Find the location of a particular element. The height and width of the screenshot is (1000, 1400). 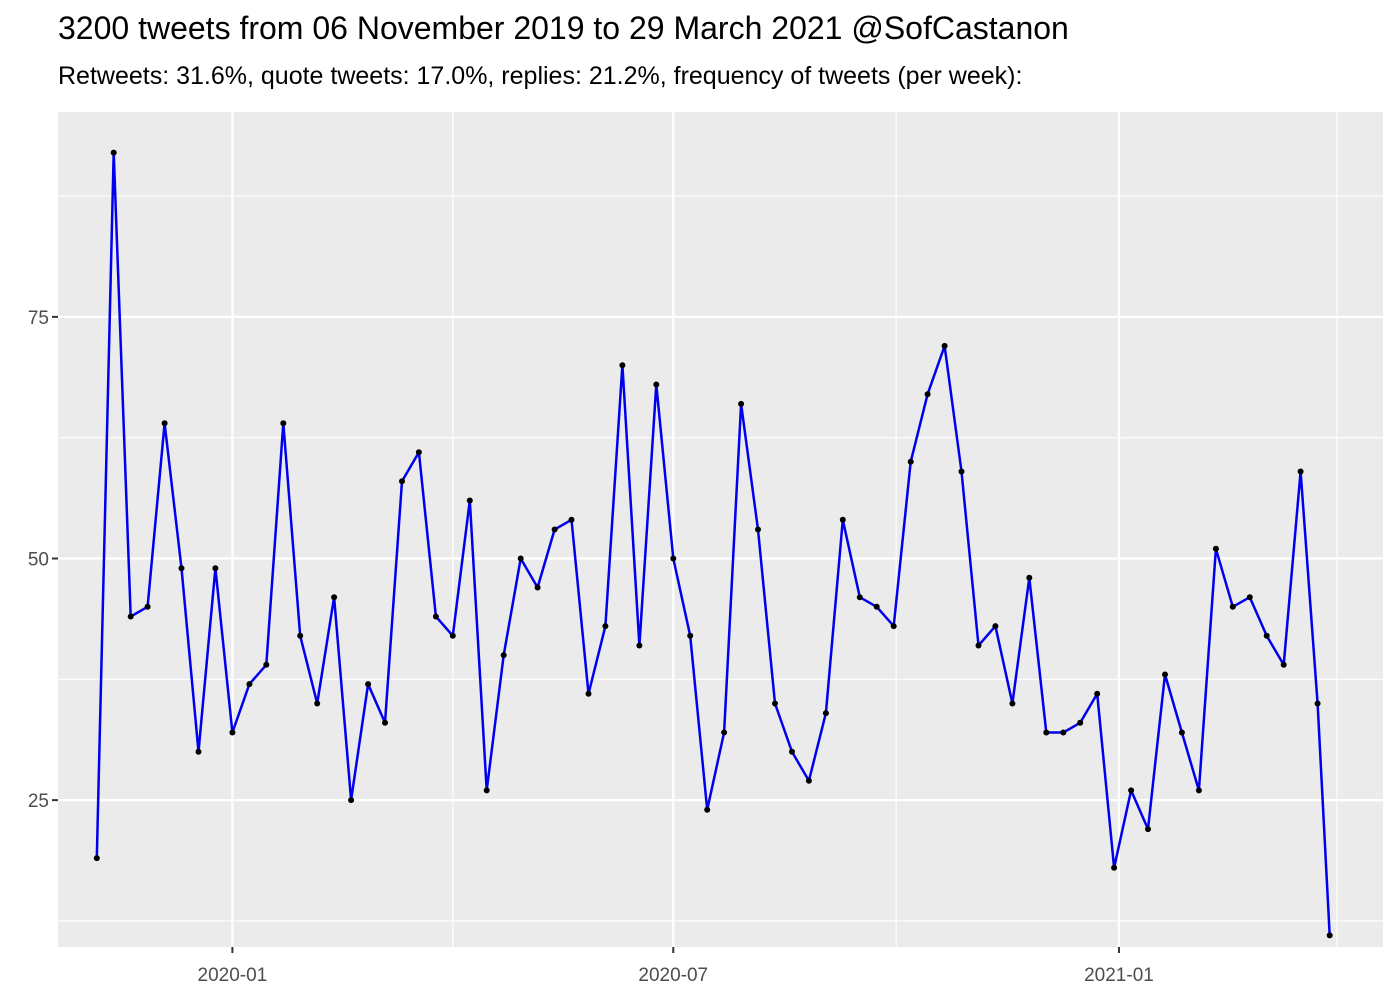

y-tick-label: 75 is located at coordinates (38, 318).